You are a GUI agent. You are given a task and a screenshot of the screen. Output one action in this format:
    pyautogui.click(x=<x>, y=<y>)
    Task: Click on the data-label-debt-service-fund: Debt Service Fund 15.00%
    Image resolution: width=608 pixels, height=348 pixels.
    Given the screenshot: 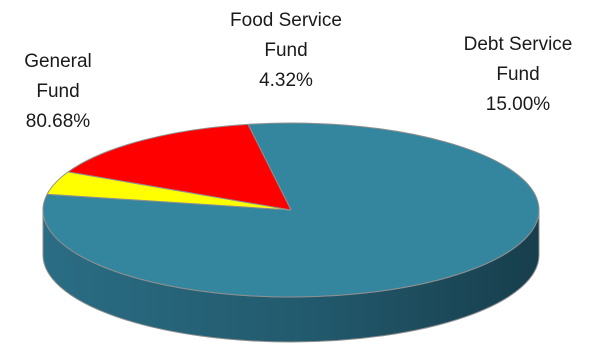 What is the action you would take?
    pyautogui.click(x=518, y=75)
    